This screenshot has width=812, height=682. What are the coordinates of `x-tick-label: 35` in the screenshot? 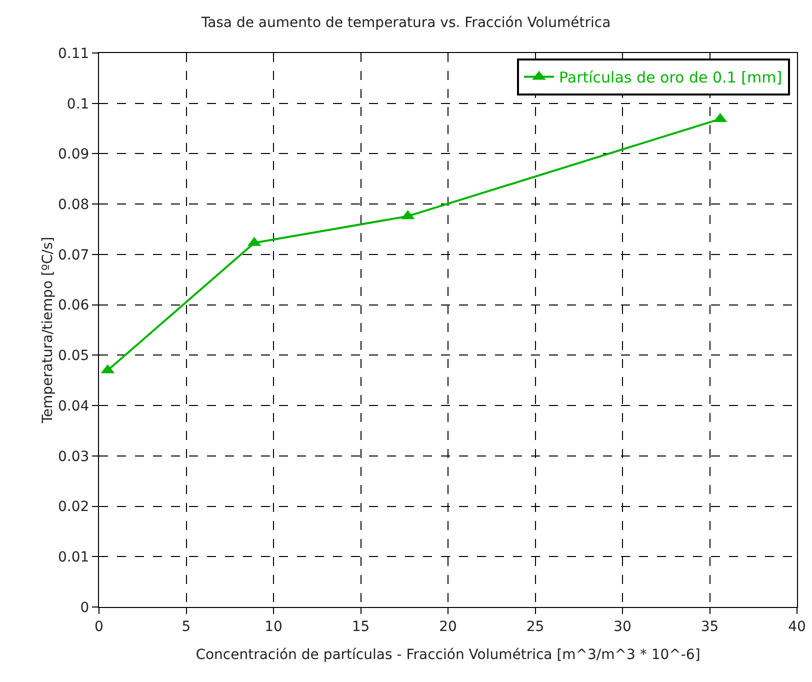 It's located at (709, 626).